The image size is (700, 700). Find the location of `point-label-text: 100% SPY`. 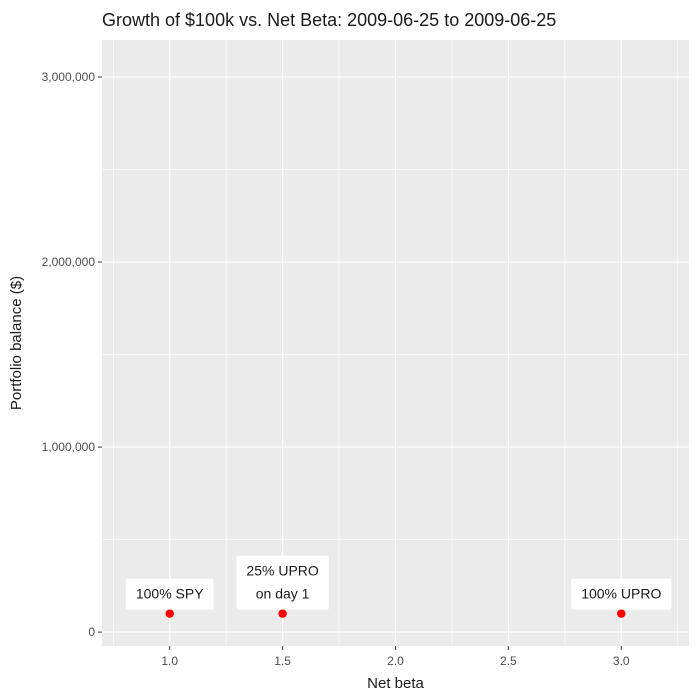

point-label-text: 100% SPY is located at coordinates (170, 594).